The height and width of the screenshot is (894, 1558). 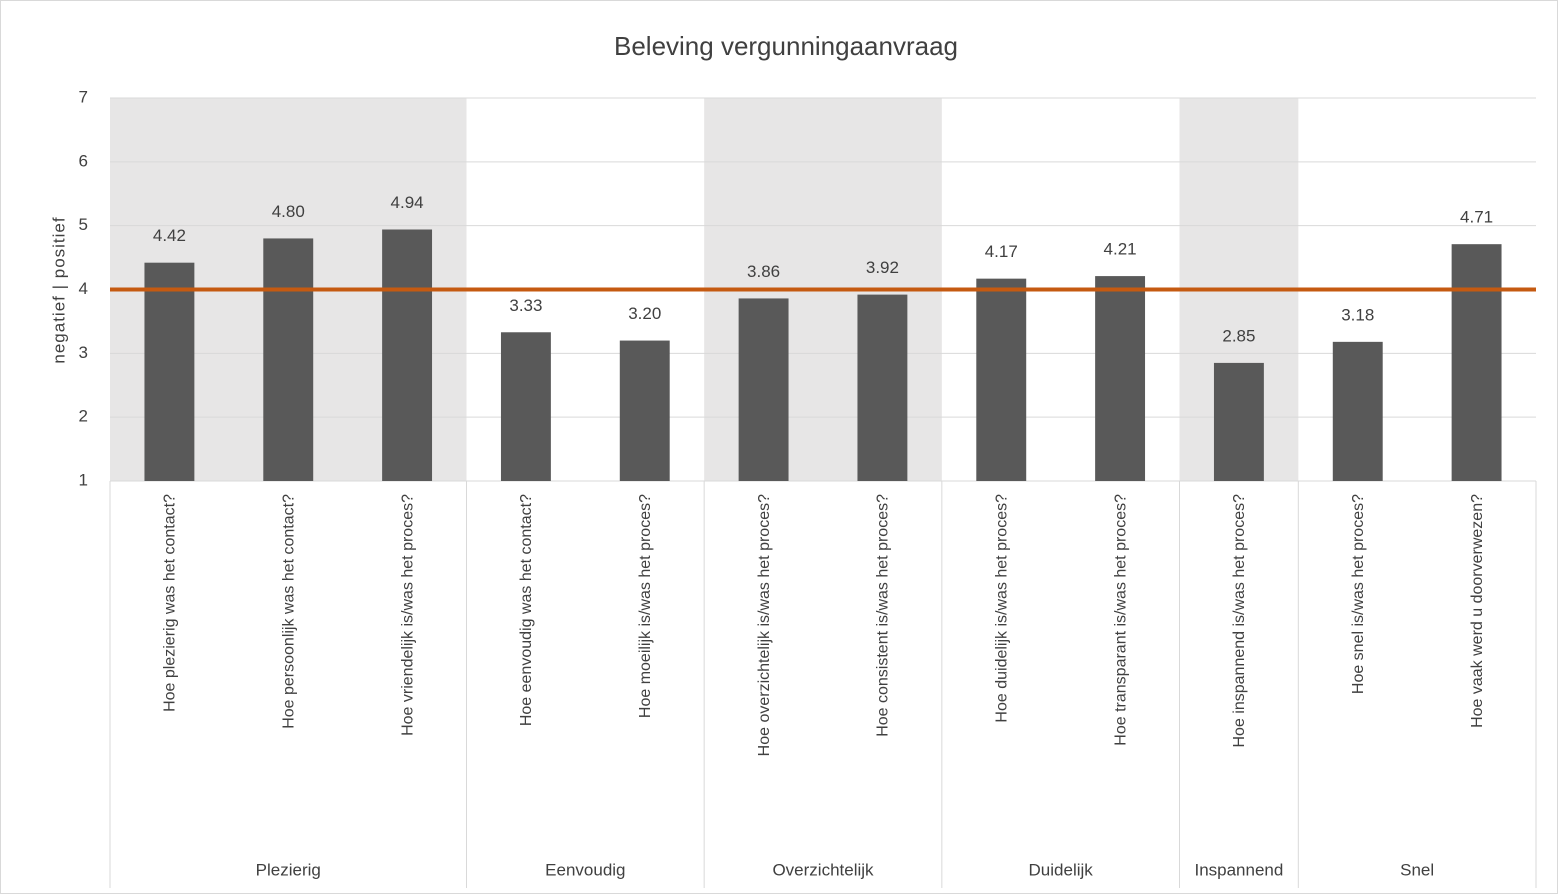 I want to click on y-tick-label: 4, so click(x=83, y=288).